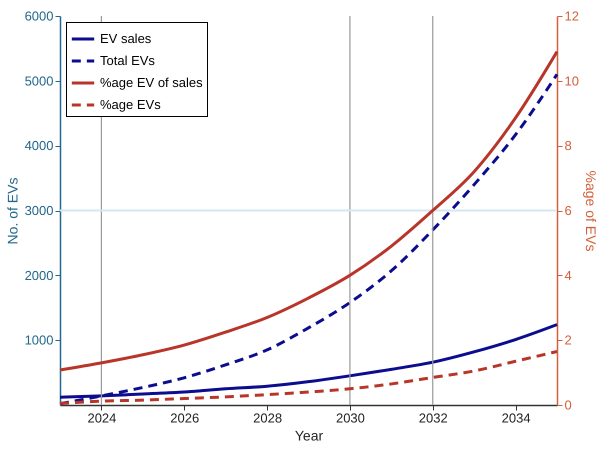 This screenshot has height=452, width=615. I want to click on x-axis-title: Year, so click(309, 436).